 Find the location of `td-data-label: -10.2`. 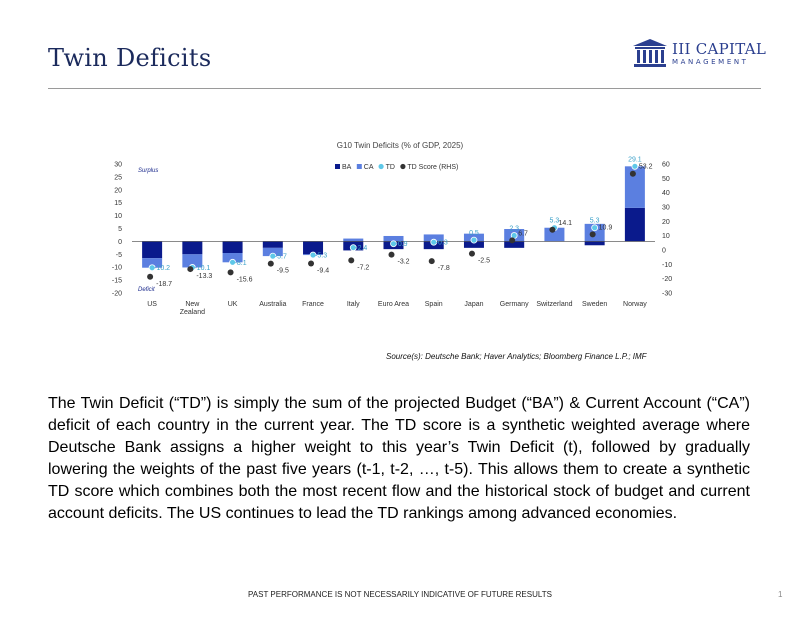

td-data-label: -10.2 is located at coordinates (162, 268).